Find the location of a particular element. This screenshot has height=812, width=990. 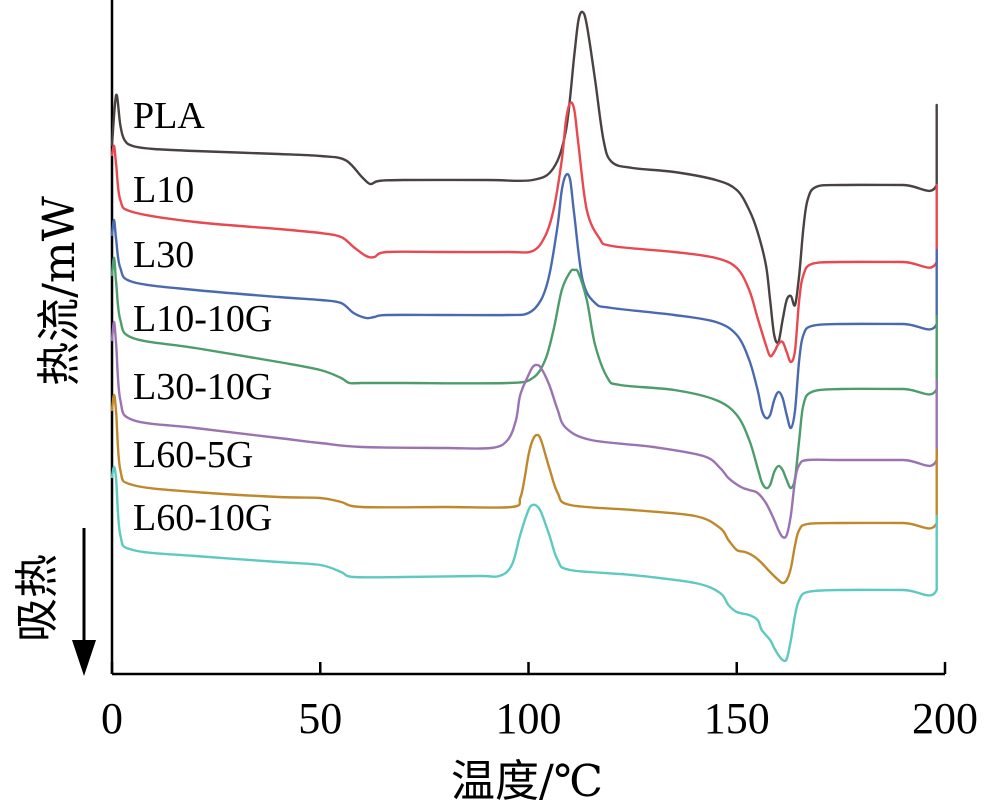

series-label-l30: L30 is located at coordinates (163, 255).